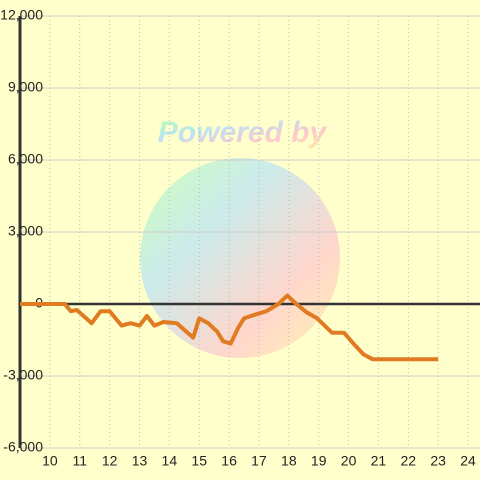 Image resolution: width=480 pixels, height=480 pixels. Describe the element at coordinates (409, 461) in the screenshot. I see `x-tick-label: 22` at that location.